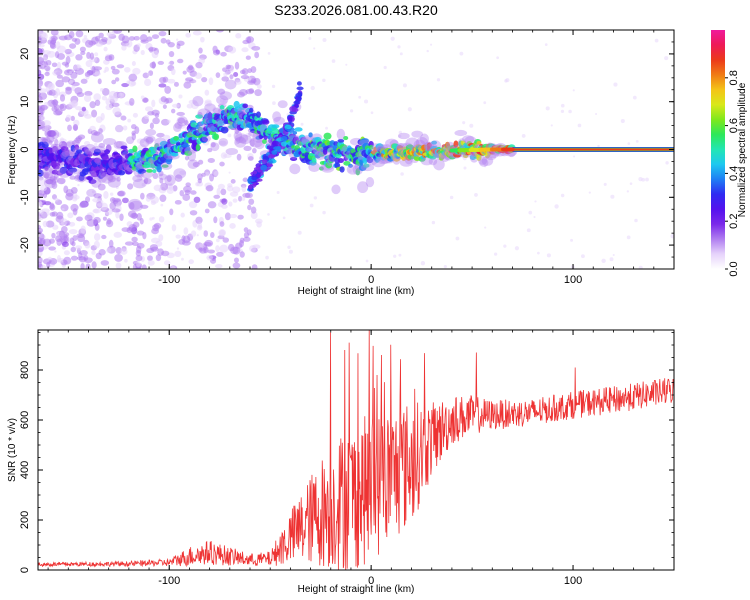  I want to click on colorbar-ticks: 0.0 0.2 0.4 0.6 0.8, so click(732, 173).